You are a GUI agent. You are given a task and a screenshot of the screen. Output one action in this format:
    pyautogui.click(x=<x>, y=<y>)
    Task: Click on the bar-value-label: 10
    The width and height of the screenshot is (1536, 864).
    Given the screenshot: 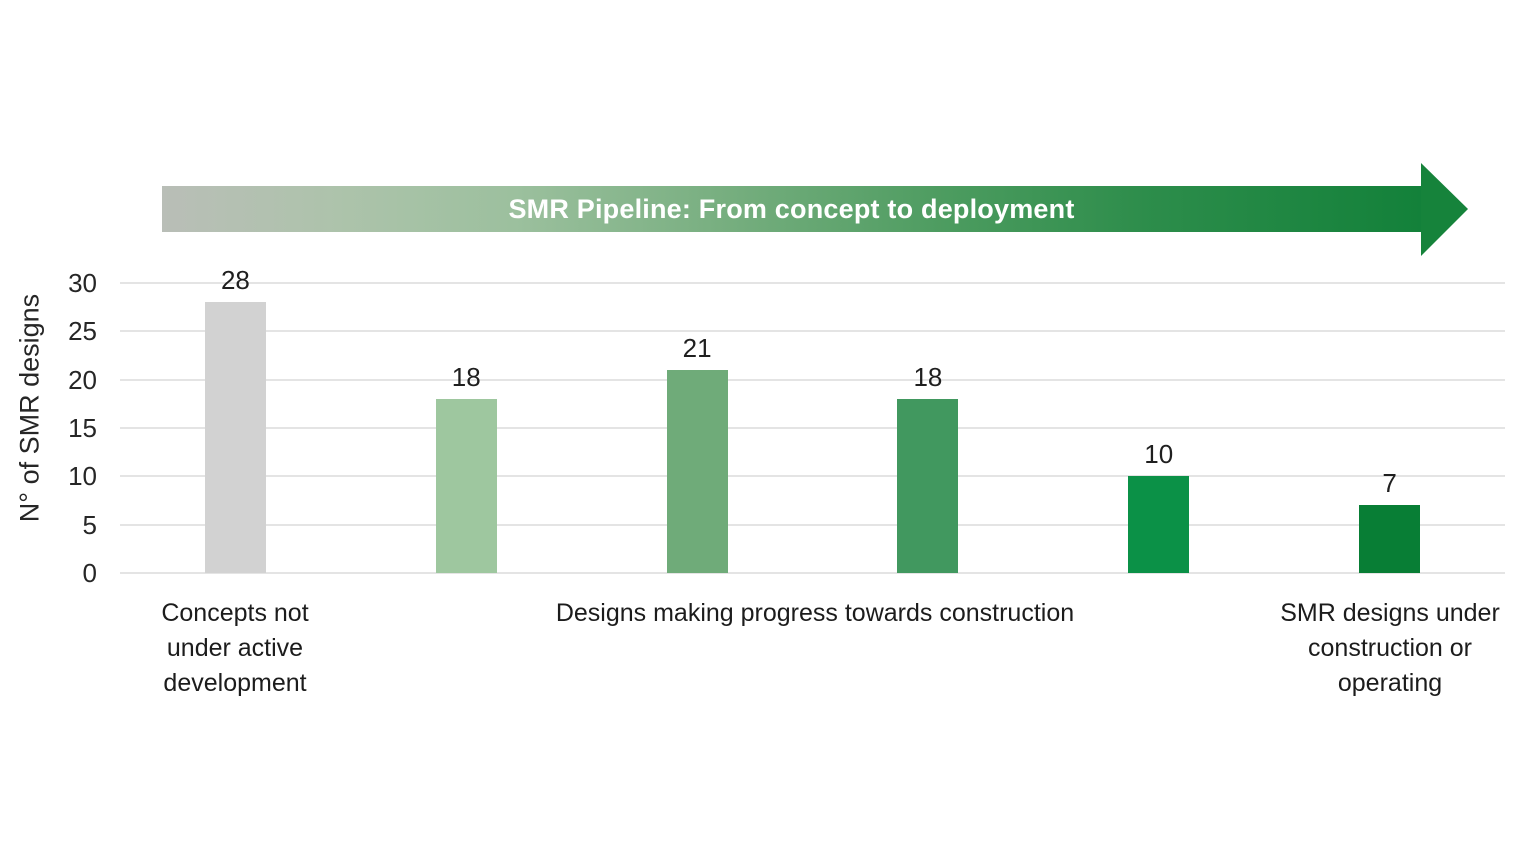 What is the action you would take?
    pyautogui.click(x=1159, y=454)
    